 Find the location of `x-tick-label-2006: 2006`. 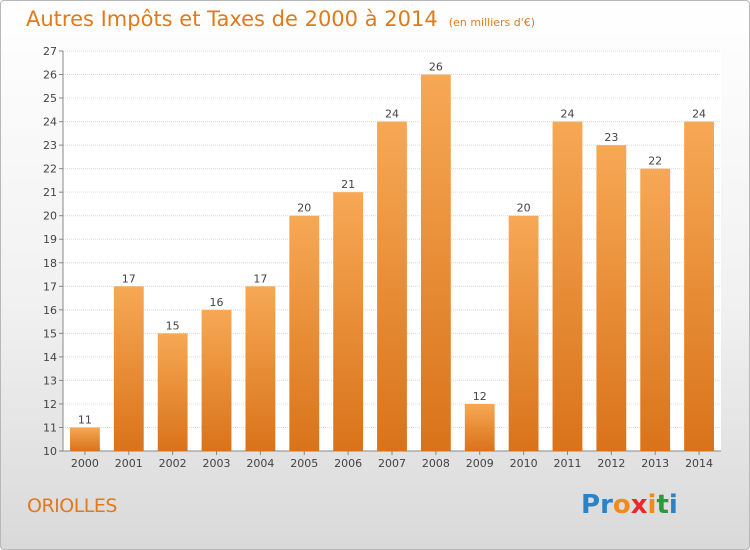

x-tick-label-2006: 2006 is located at coordinates (348, 463).